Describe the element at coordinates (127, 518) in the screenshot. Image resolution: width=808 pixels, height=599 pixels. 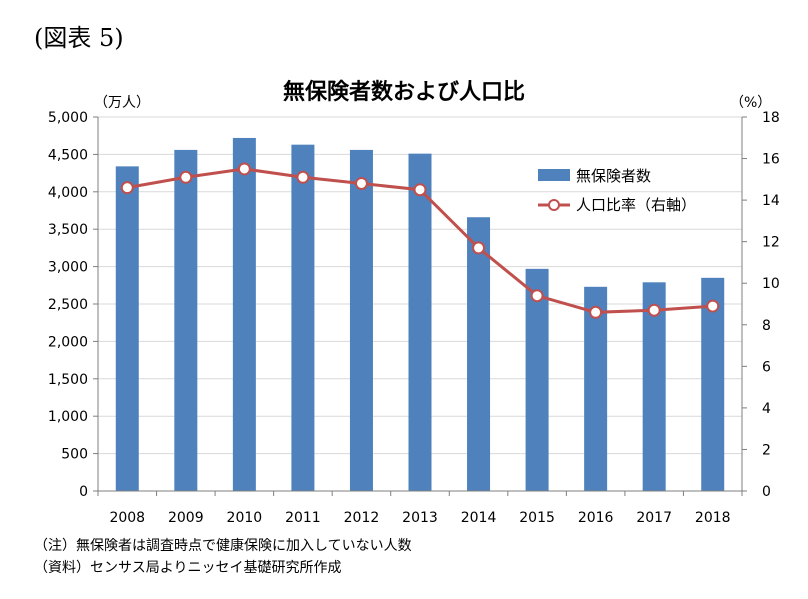
I see `x-tick-label: 2008` at that location.